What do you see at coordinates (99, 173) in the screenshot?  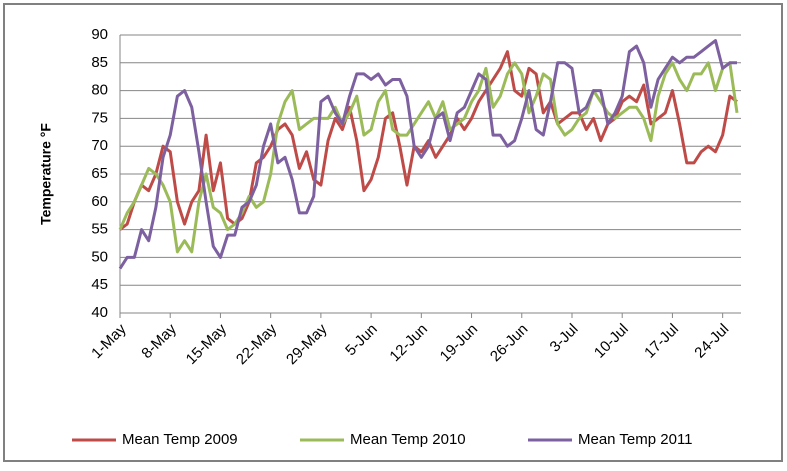 I see `y-tick-label: 65` at bounding box center [99, 173].